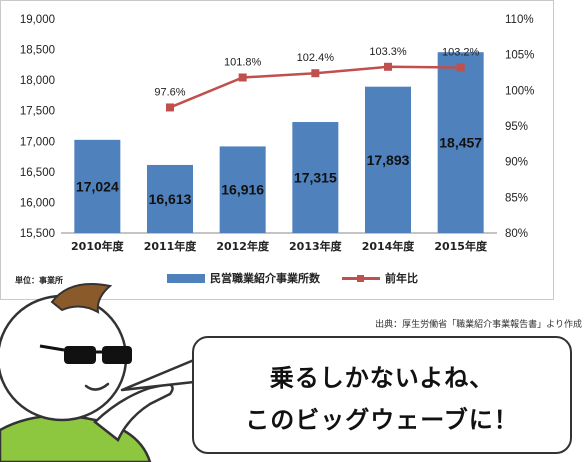  What do you see at coordinates (171, 246) in the screenshot?
I see `x-tick-label: 2011年度` at bounding box center [171, 246].